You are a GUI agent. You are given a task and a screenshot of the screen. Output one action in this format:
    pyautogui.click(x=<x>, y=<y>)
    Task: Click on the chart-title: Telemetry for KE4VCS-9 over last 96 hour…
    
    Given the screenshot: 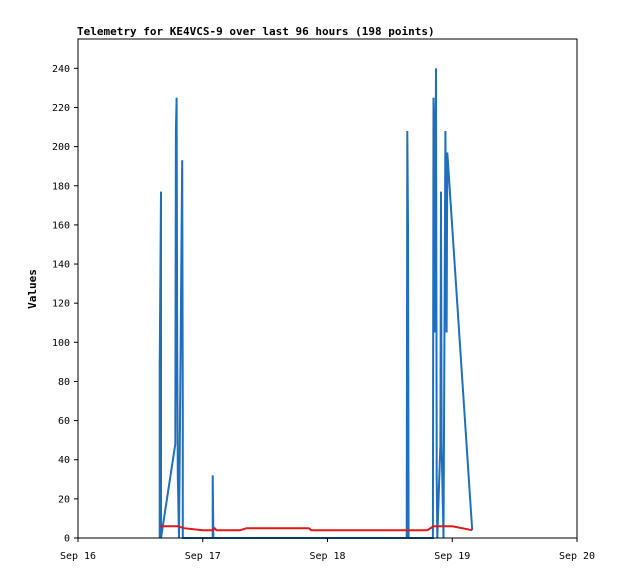 What is the action you would take?
    pyautogui.click(x=256, y=31)
    